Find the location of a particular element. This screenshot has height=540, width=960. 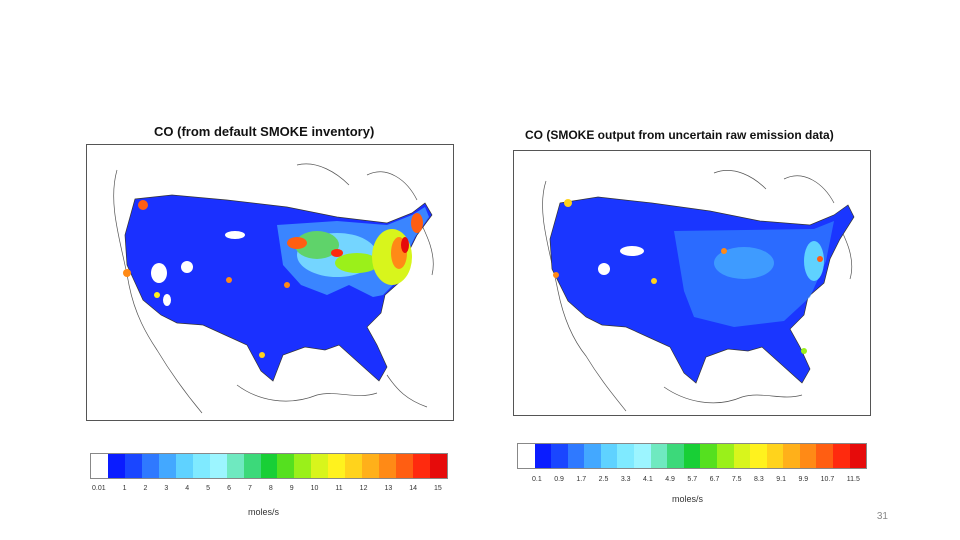

colorbar-tick-label: 1 is located at coordinates (124, 488).